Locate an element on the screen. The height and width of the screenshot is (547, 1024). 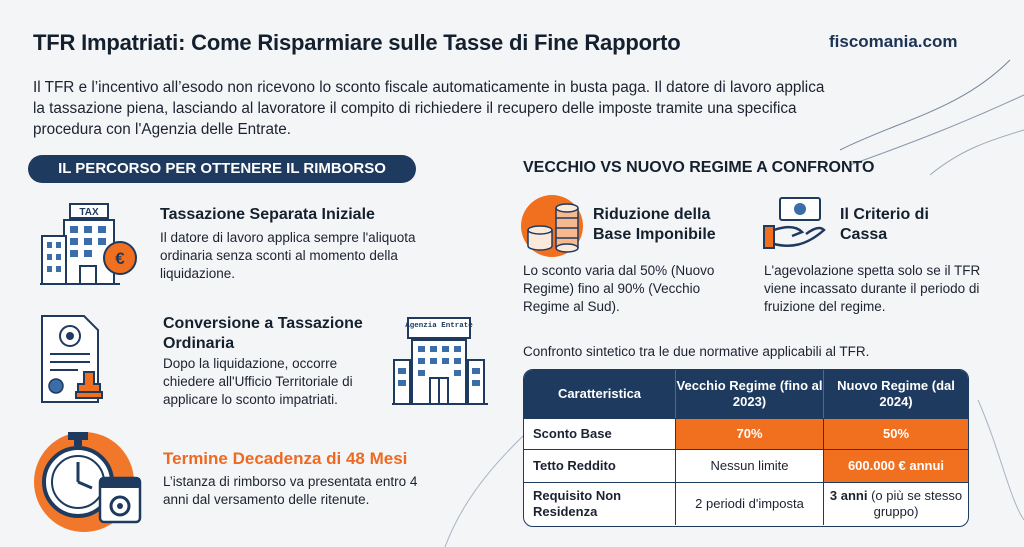
stopwatch-calendar-icon is located at coordinates (88, 482).